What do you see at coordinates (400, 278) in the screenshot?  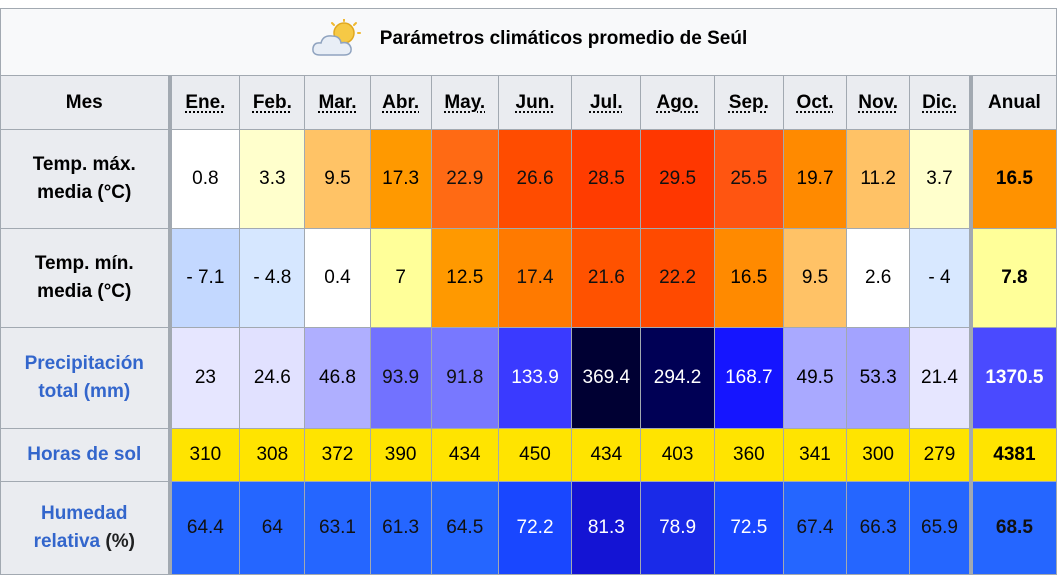 I see `cell-tmin-abr: 7` at bounding box center [400, 278].